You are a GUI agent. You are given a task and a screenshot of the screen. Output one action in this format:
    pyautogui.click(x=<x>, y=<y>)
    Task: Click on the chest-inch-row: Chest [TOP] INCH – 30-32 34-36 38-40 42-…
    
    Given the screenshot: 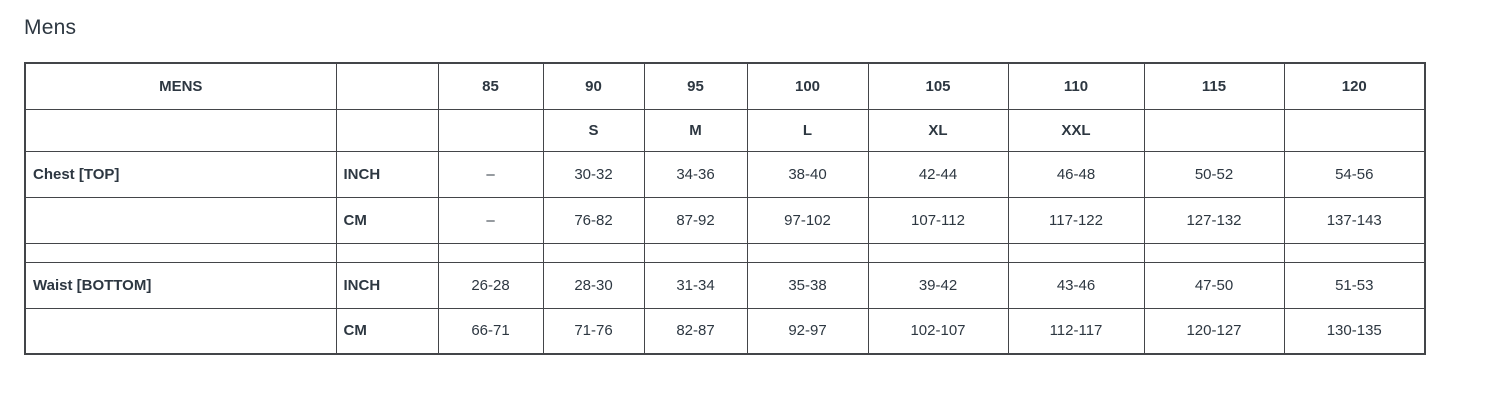 What is the action you would take?
    pyautogui.click(x=725, y=174)
    